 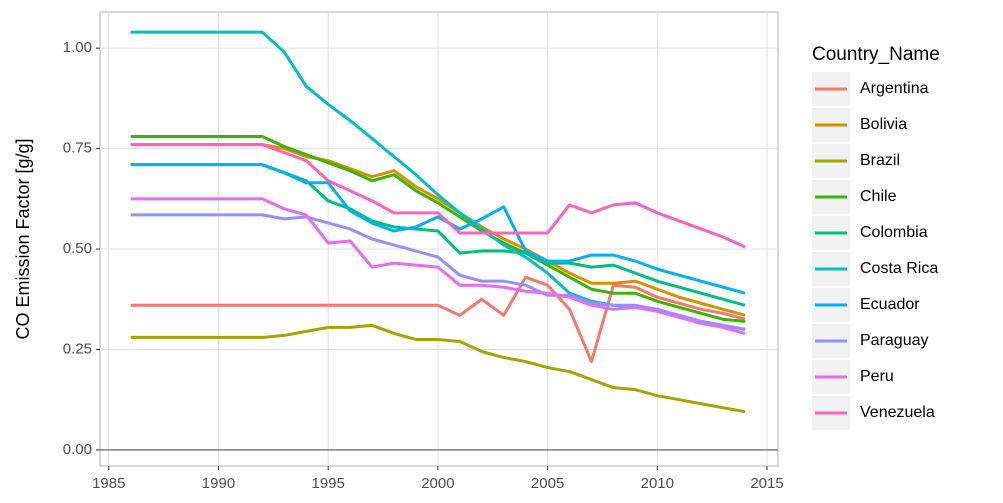 What do you see at coordinates (77, 449) in the screenshot?
I see `y-tick-label: 0.00` at bounding box center [77, 449].